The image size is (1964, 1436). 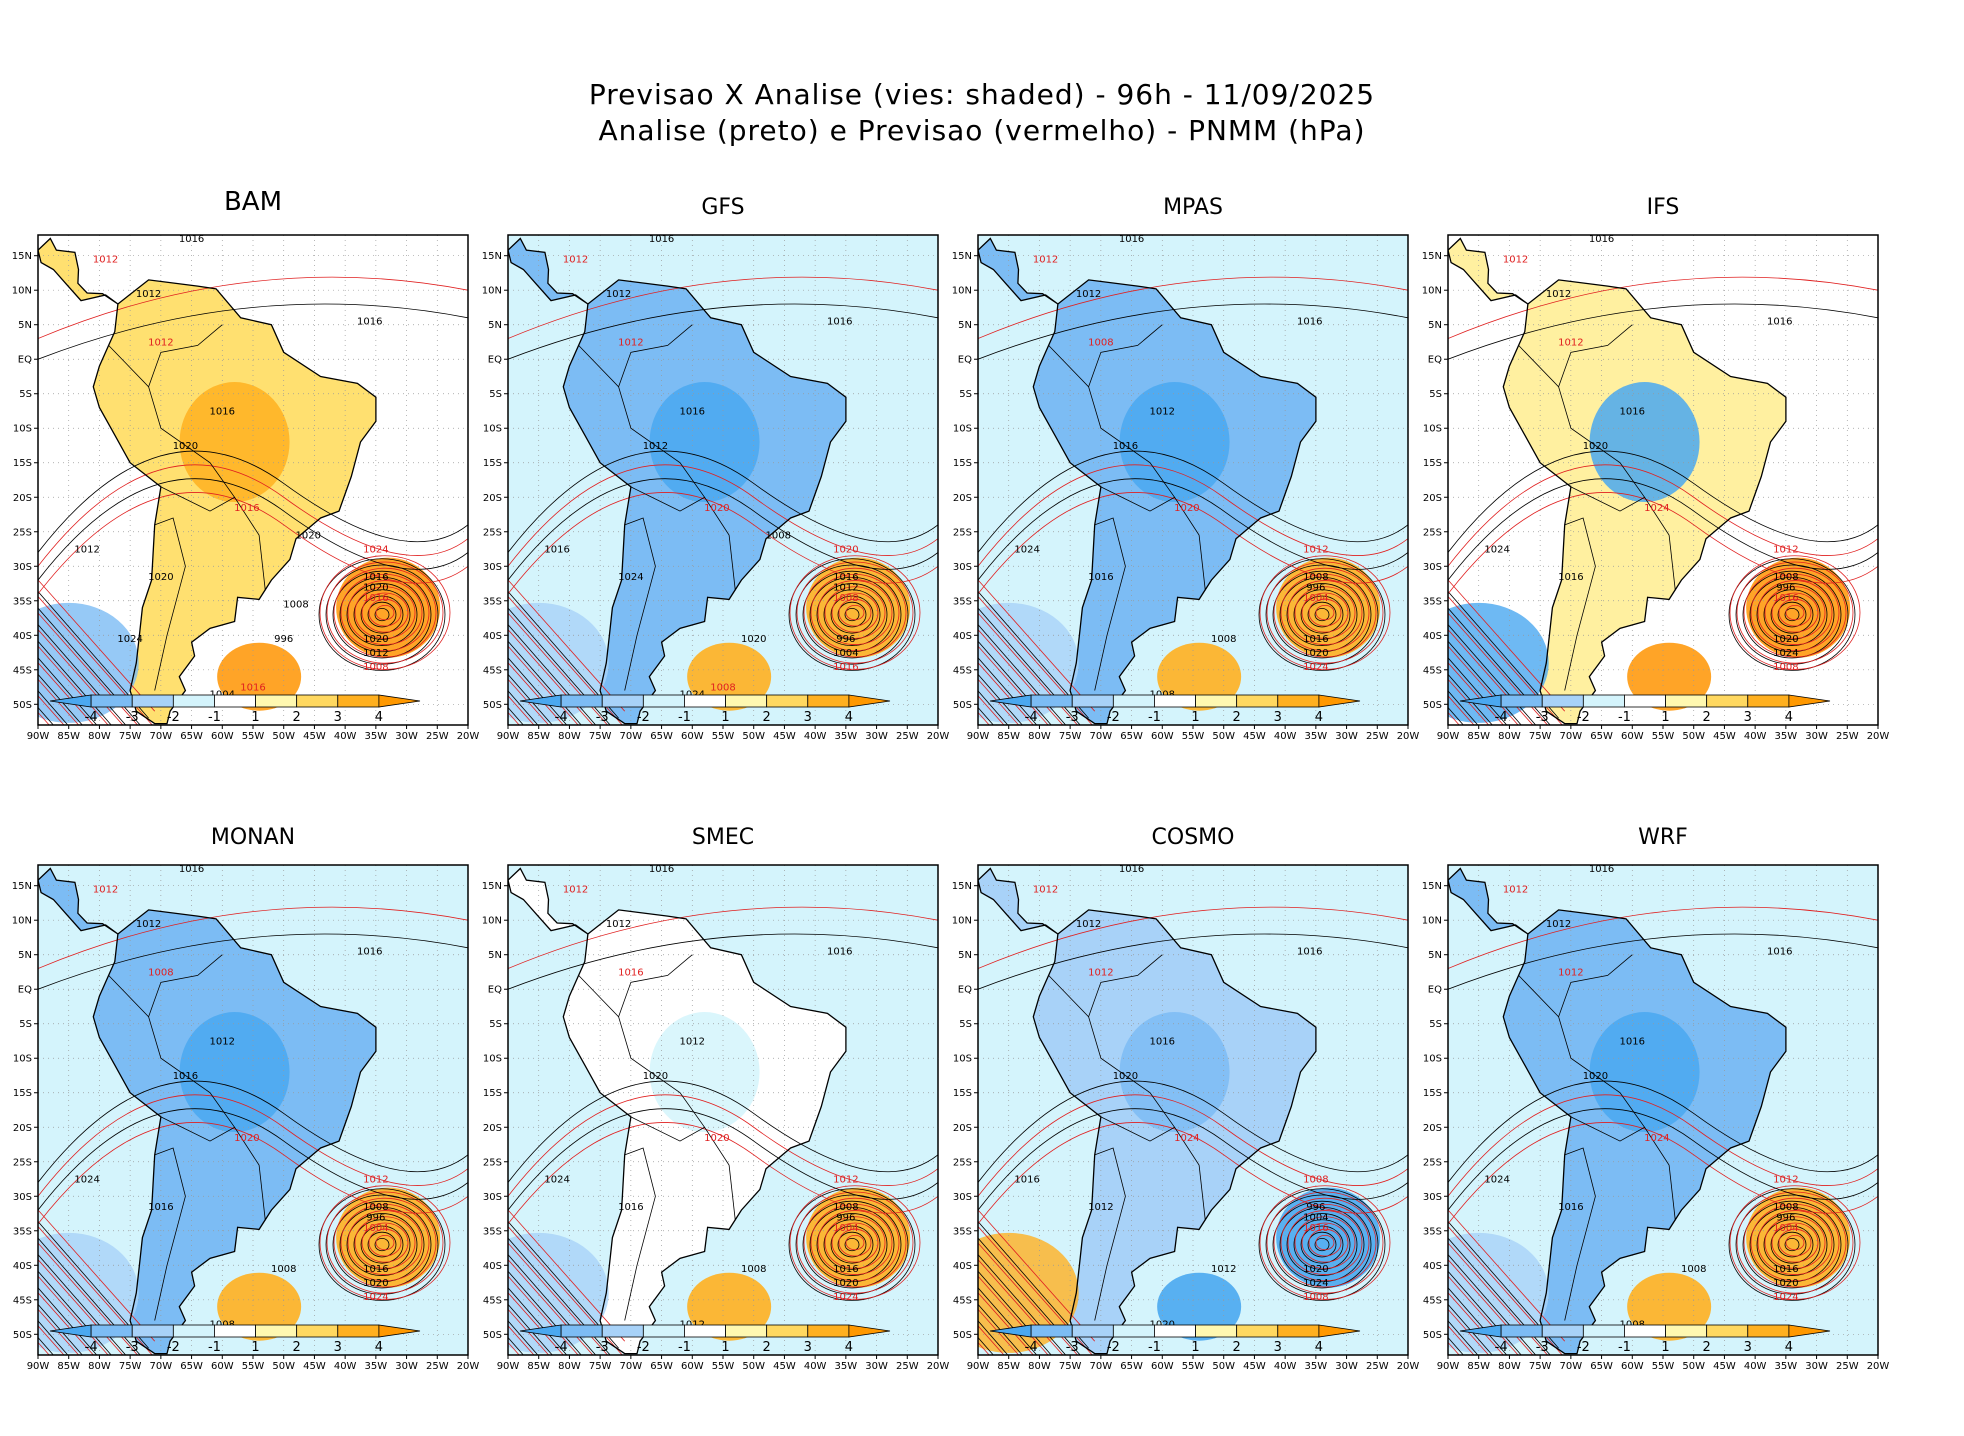 I want to click on lat-label: 35S, so click(x=962, y=601).